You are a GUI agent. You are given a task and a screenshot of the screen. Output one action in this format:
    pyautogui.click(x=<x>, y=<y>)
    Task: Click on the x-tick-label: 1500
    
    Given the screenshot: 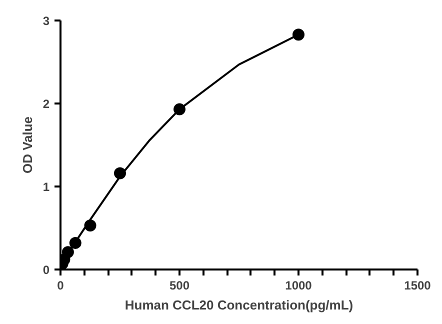 What is the action you would take?
    pyautogui.click(x=418, y=285)
    